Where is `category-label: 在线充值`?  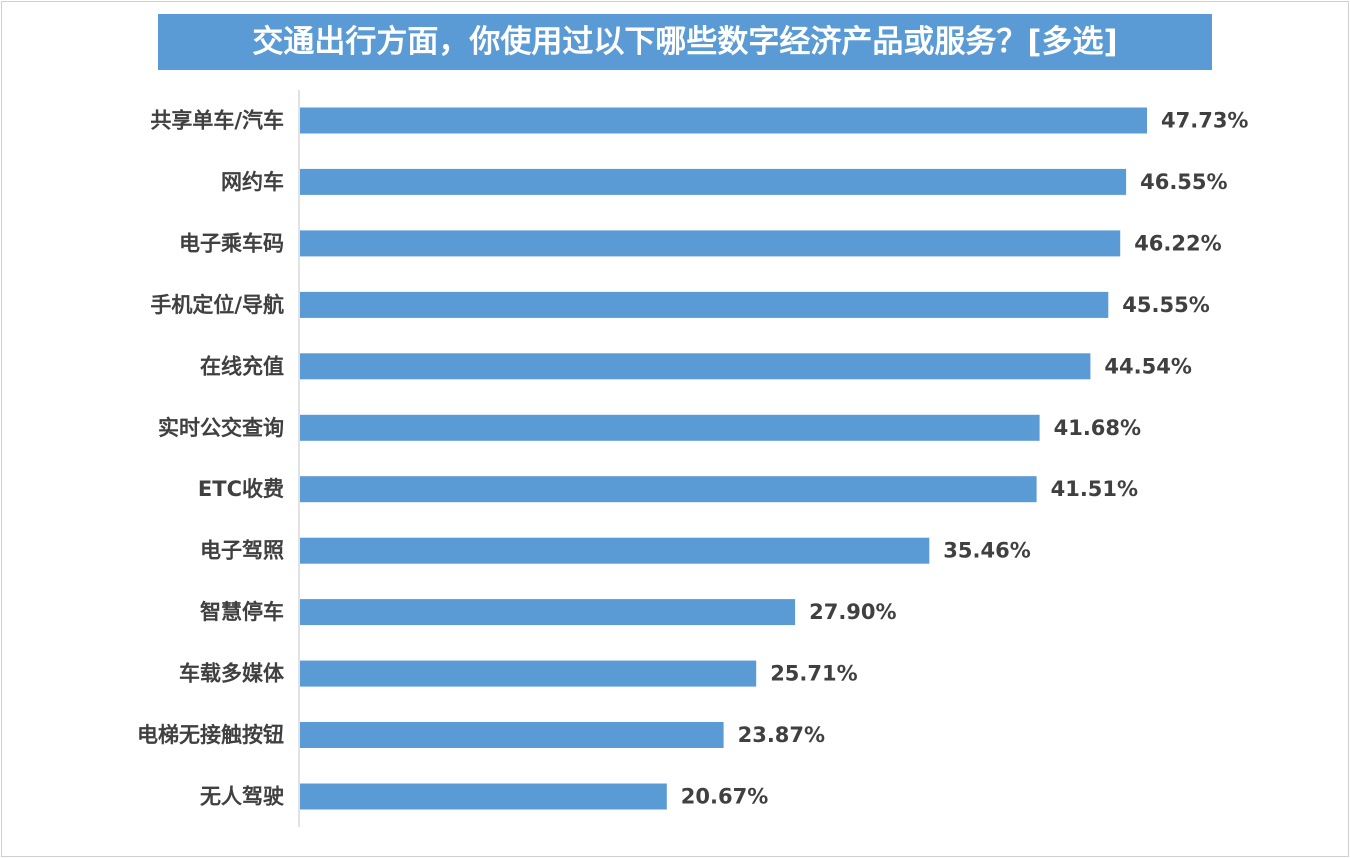 category-label: 在线充值 is located at coordinates (242, 366).